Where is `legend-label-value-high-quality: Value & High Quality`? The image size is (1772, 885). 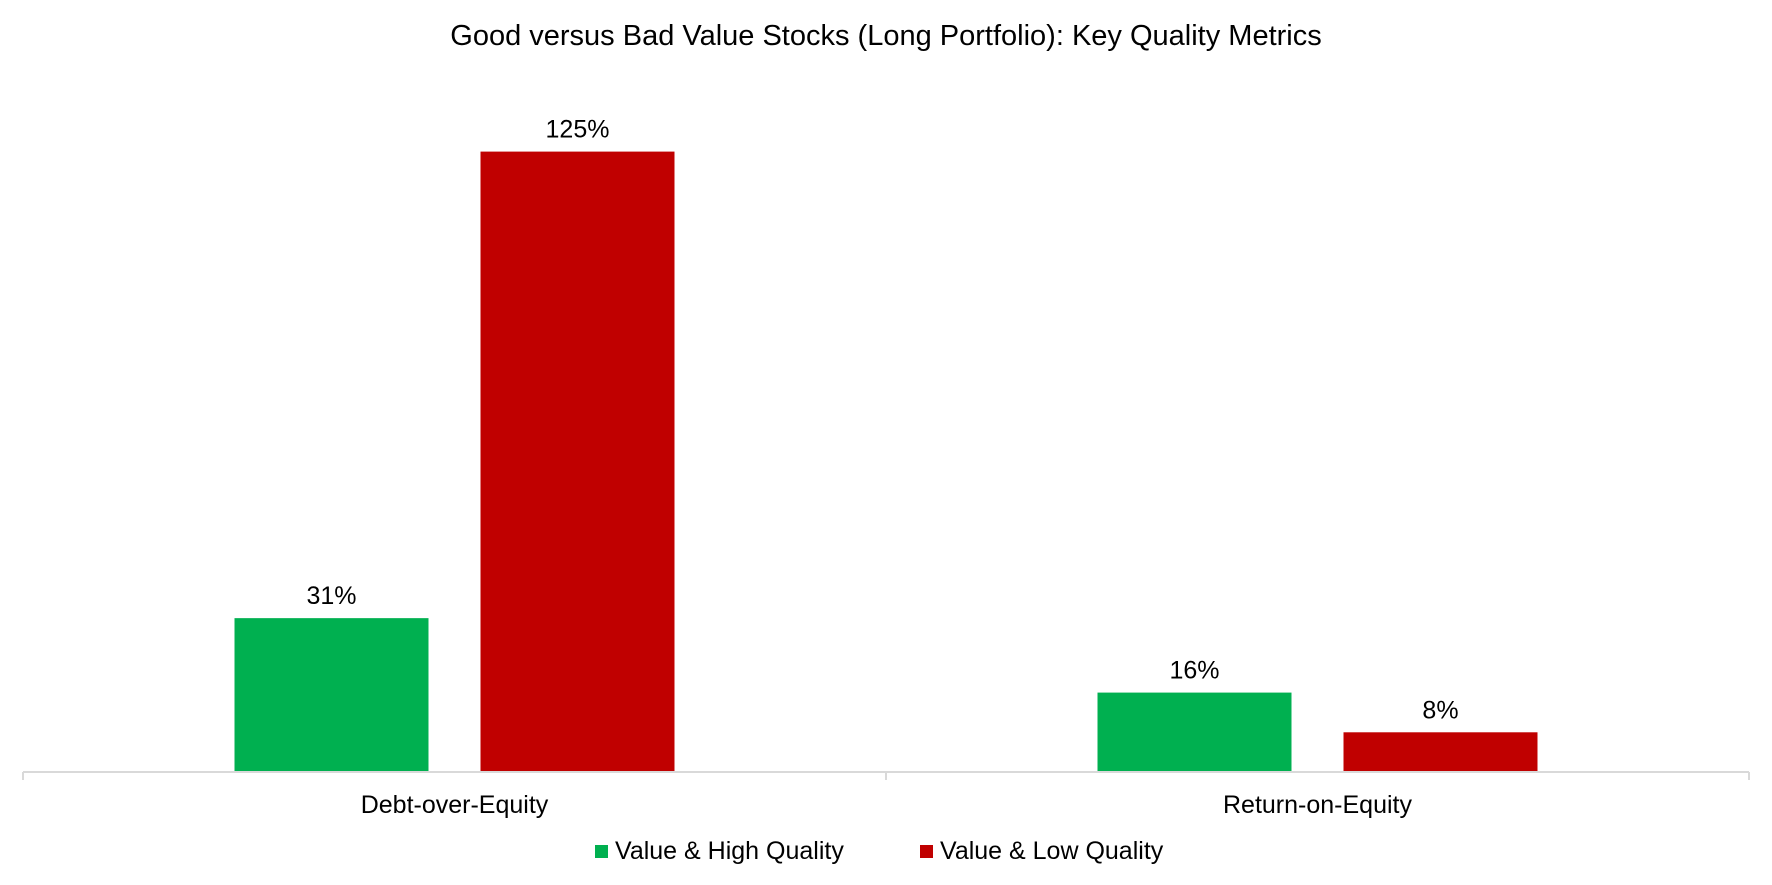
legend-label-value-high-quality: Value & High Quality is located at coordinates (729, 851).